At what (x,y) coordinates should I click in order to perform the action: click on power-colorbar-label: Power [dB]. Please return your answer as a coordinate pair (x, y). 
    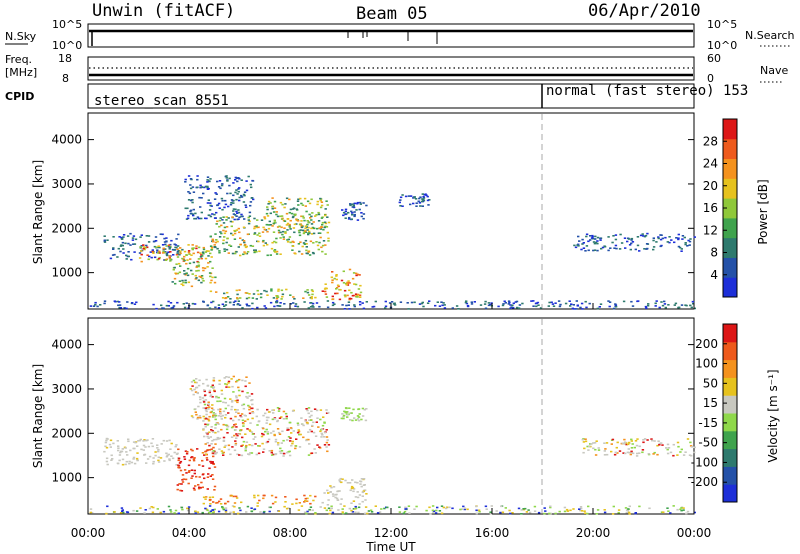
    Looking at the image, I should click on (763, 211).